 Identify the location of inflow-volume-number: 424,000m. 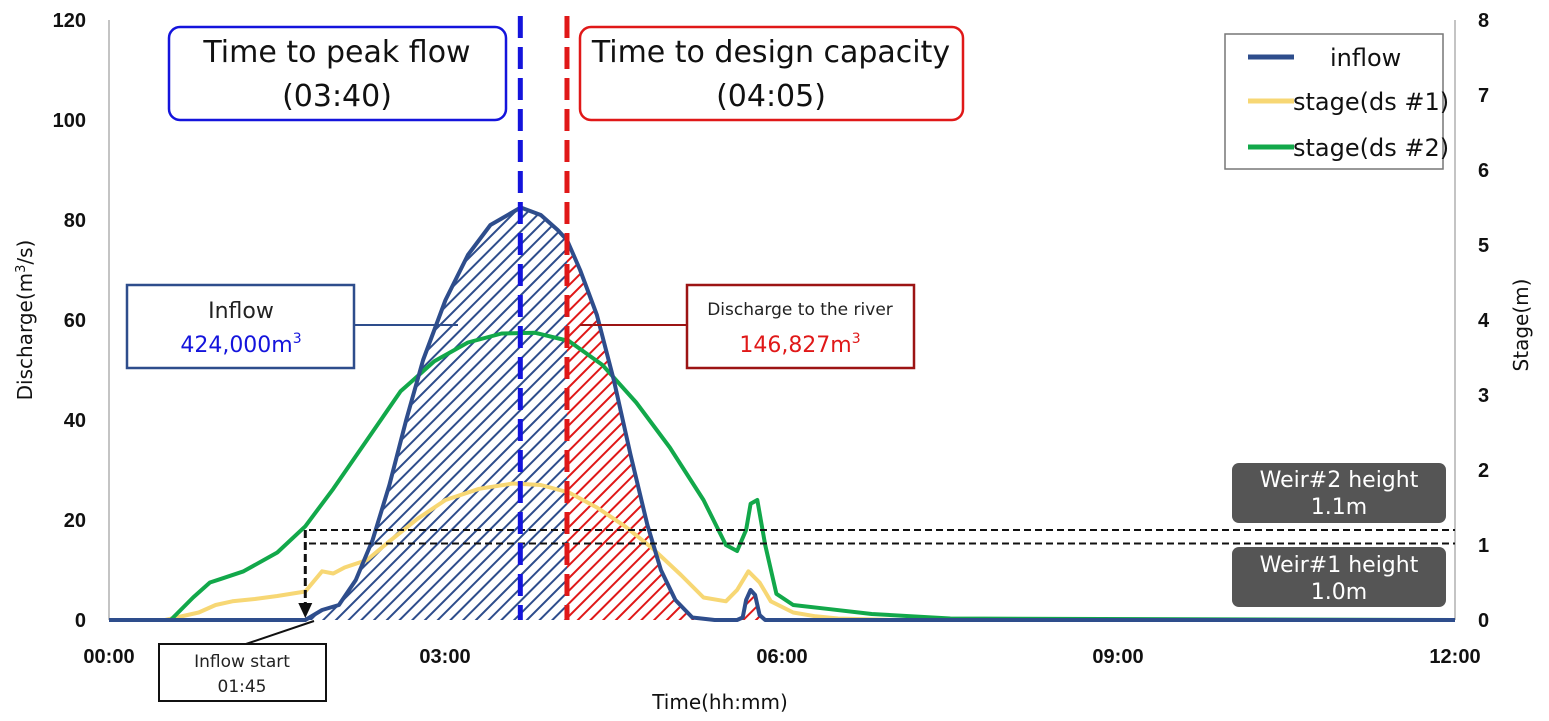
(236, 345).